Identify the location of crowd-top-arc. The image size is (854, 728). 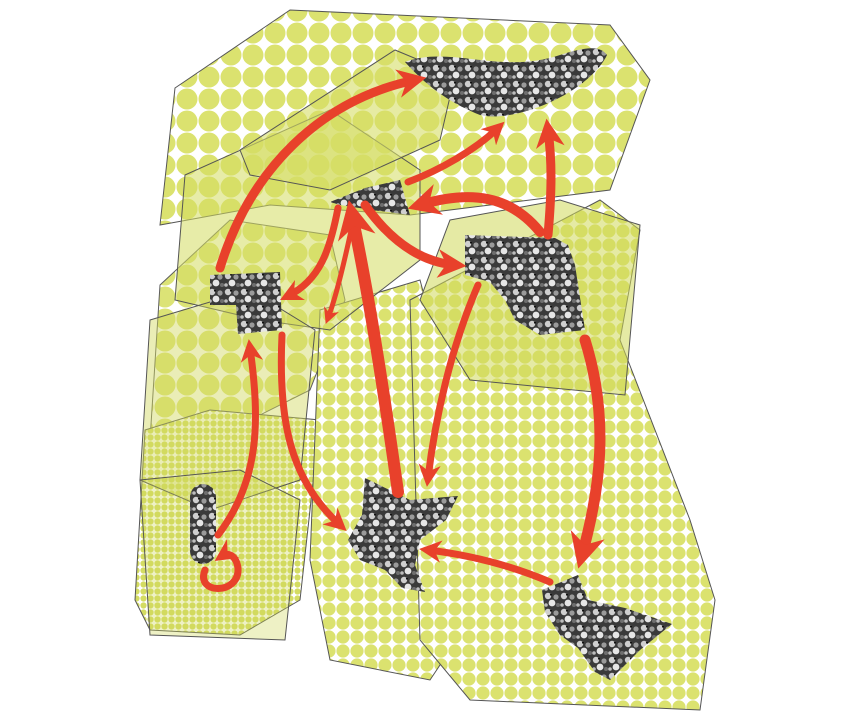
(506, 82).